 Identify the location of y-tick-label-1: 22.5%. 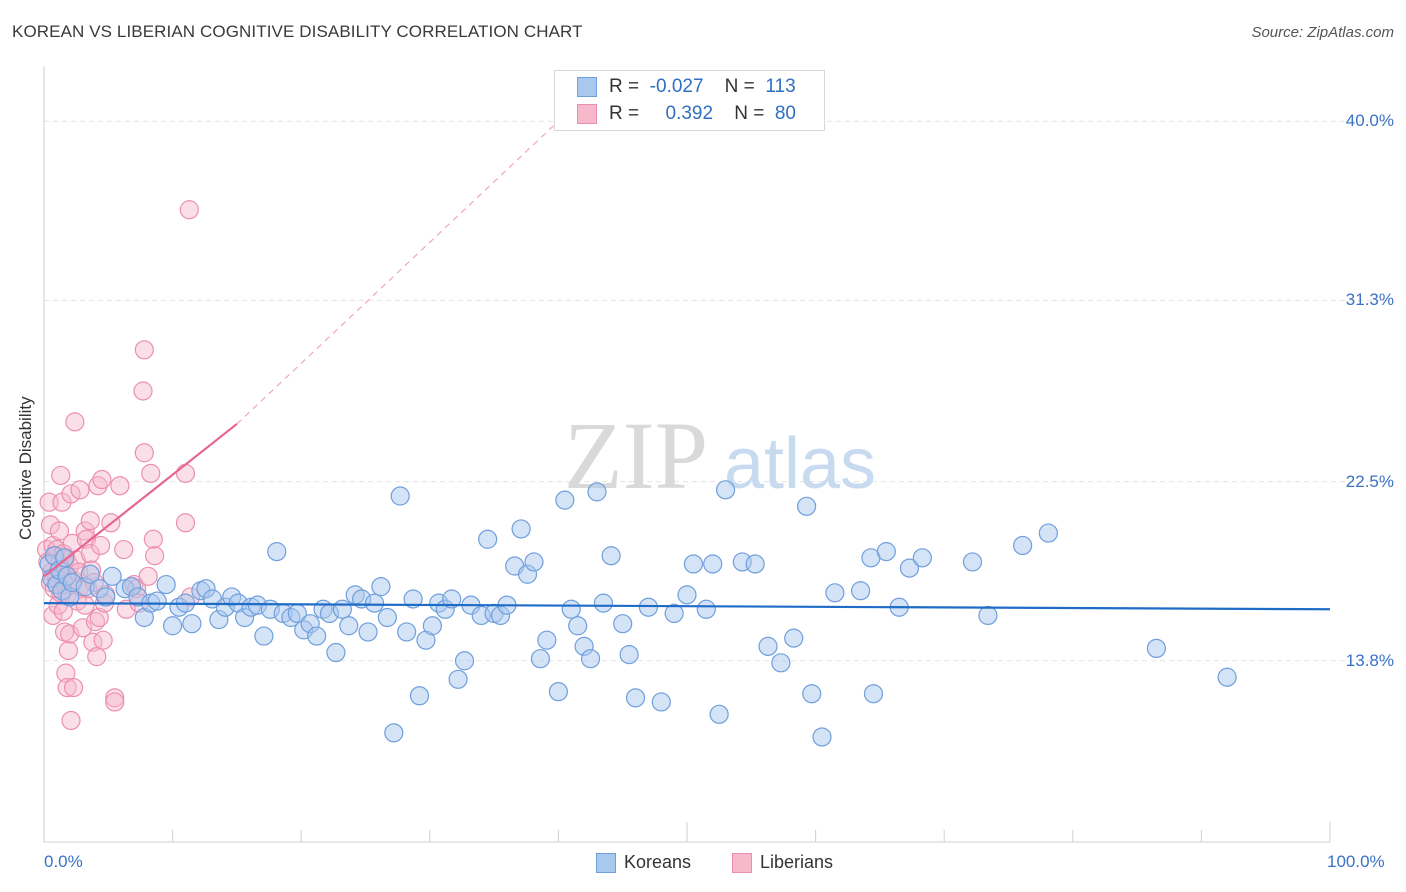
(1369, 481).